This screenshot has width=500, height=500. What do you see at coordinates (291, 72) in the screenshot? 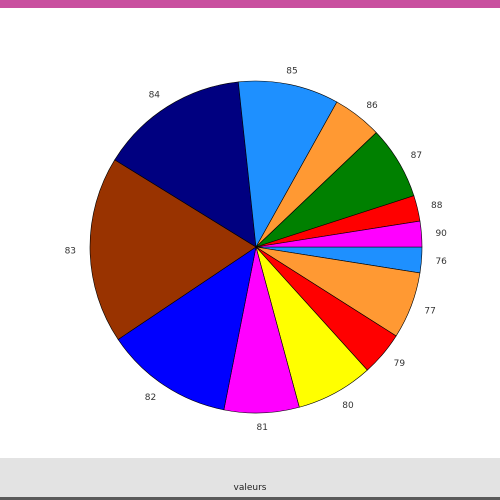
I see `pie-label-85: 85` at bounding box center [291, 72].